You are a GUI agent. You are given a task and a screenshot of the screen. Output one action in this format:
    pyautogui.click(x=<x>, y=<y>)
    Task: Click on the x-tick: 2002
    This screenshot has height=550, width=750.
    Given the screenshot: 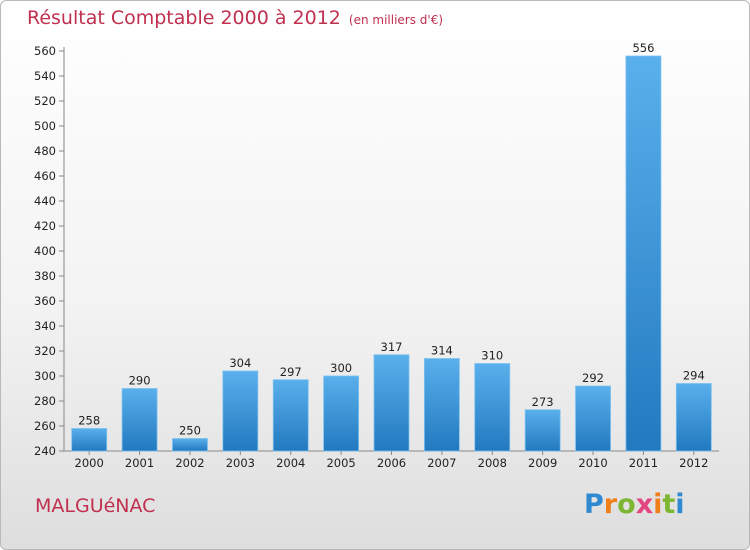 What is the action you would take?
    pyautogui.click(x=190, y=460)
    